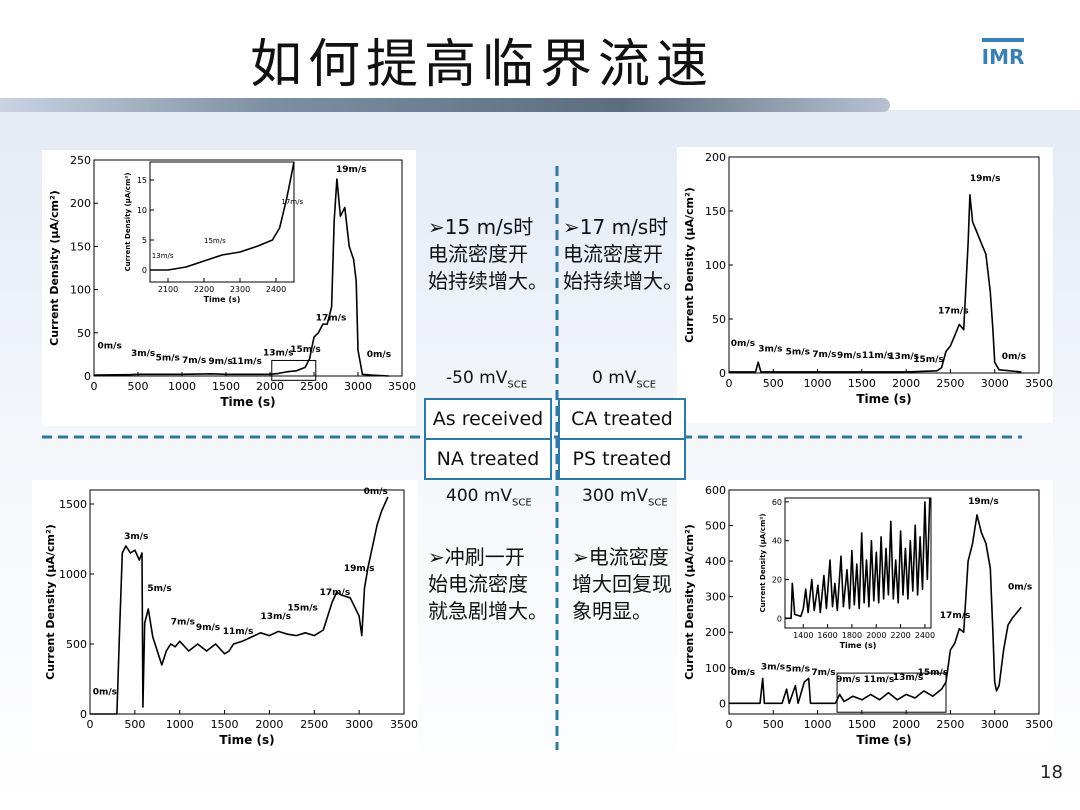  Describe the element at coordinates (540, 53) in the screenshot. I see `title-bar` at that location.